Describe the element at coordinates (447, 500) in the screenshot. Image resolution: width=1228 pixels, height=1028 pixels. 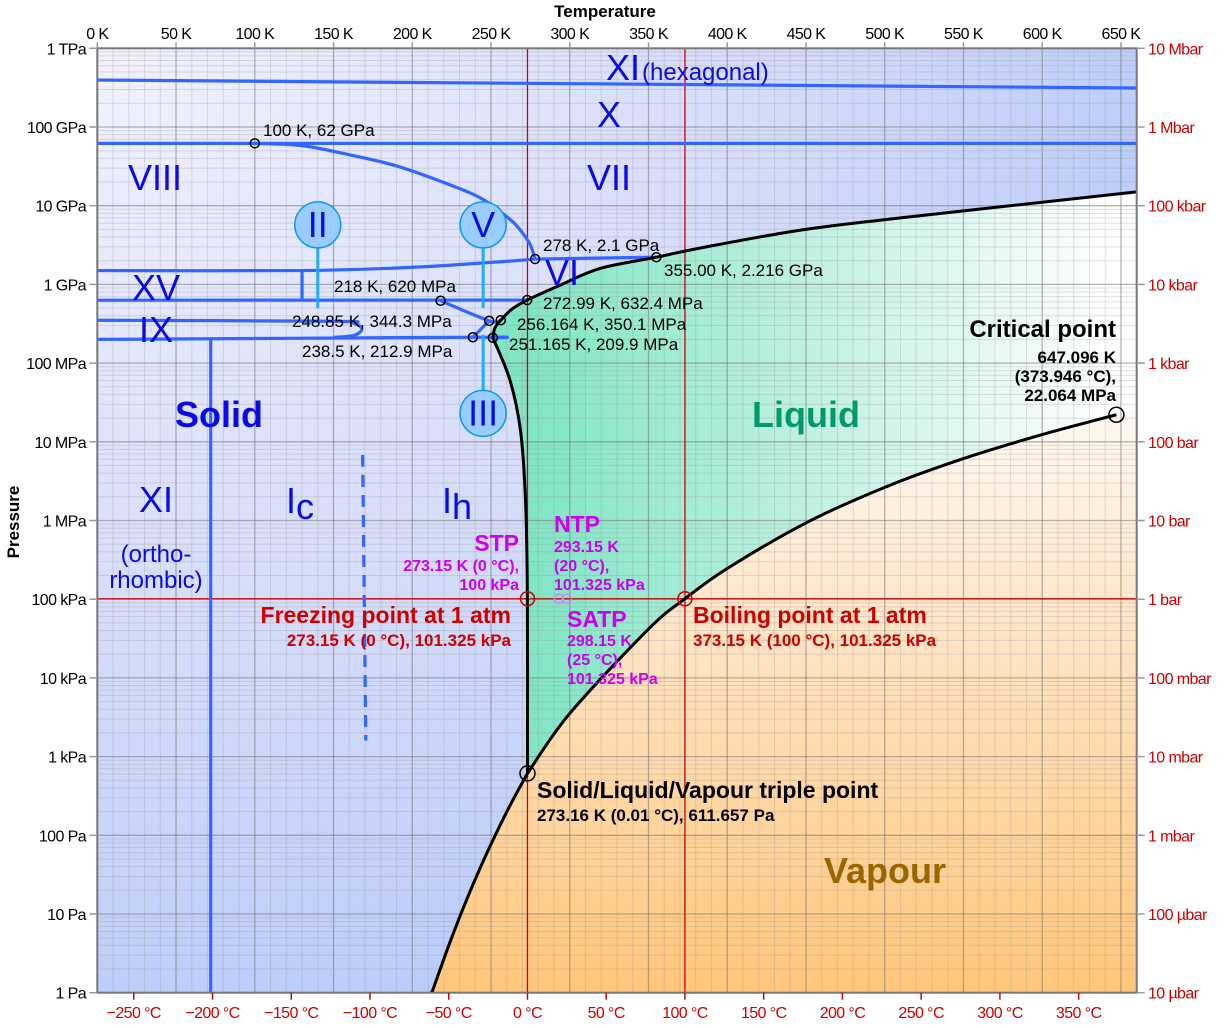
I see `ih-main: I` at that location.